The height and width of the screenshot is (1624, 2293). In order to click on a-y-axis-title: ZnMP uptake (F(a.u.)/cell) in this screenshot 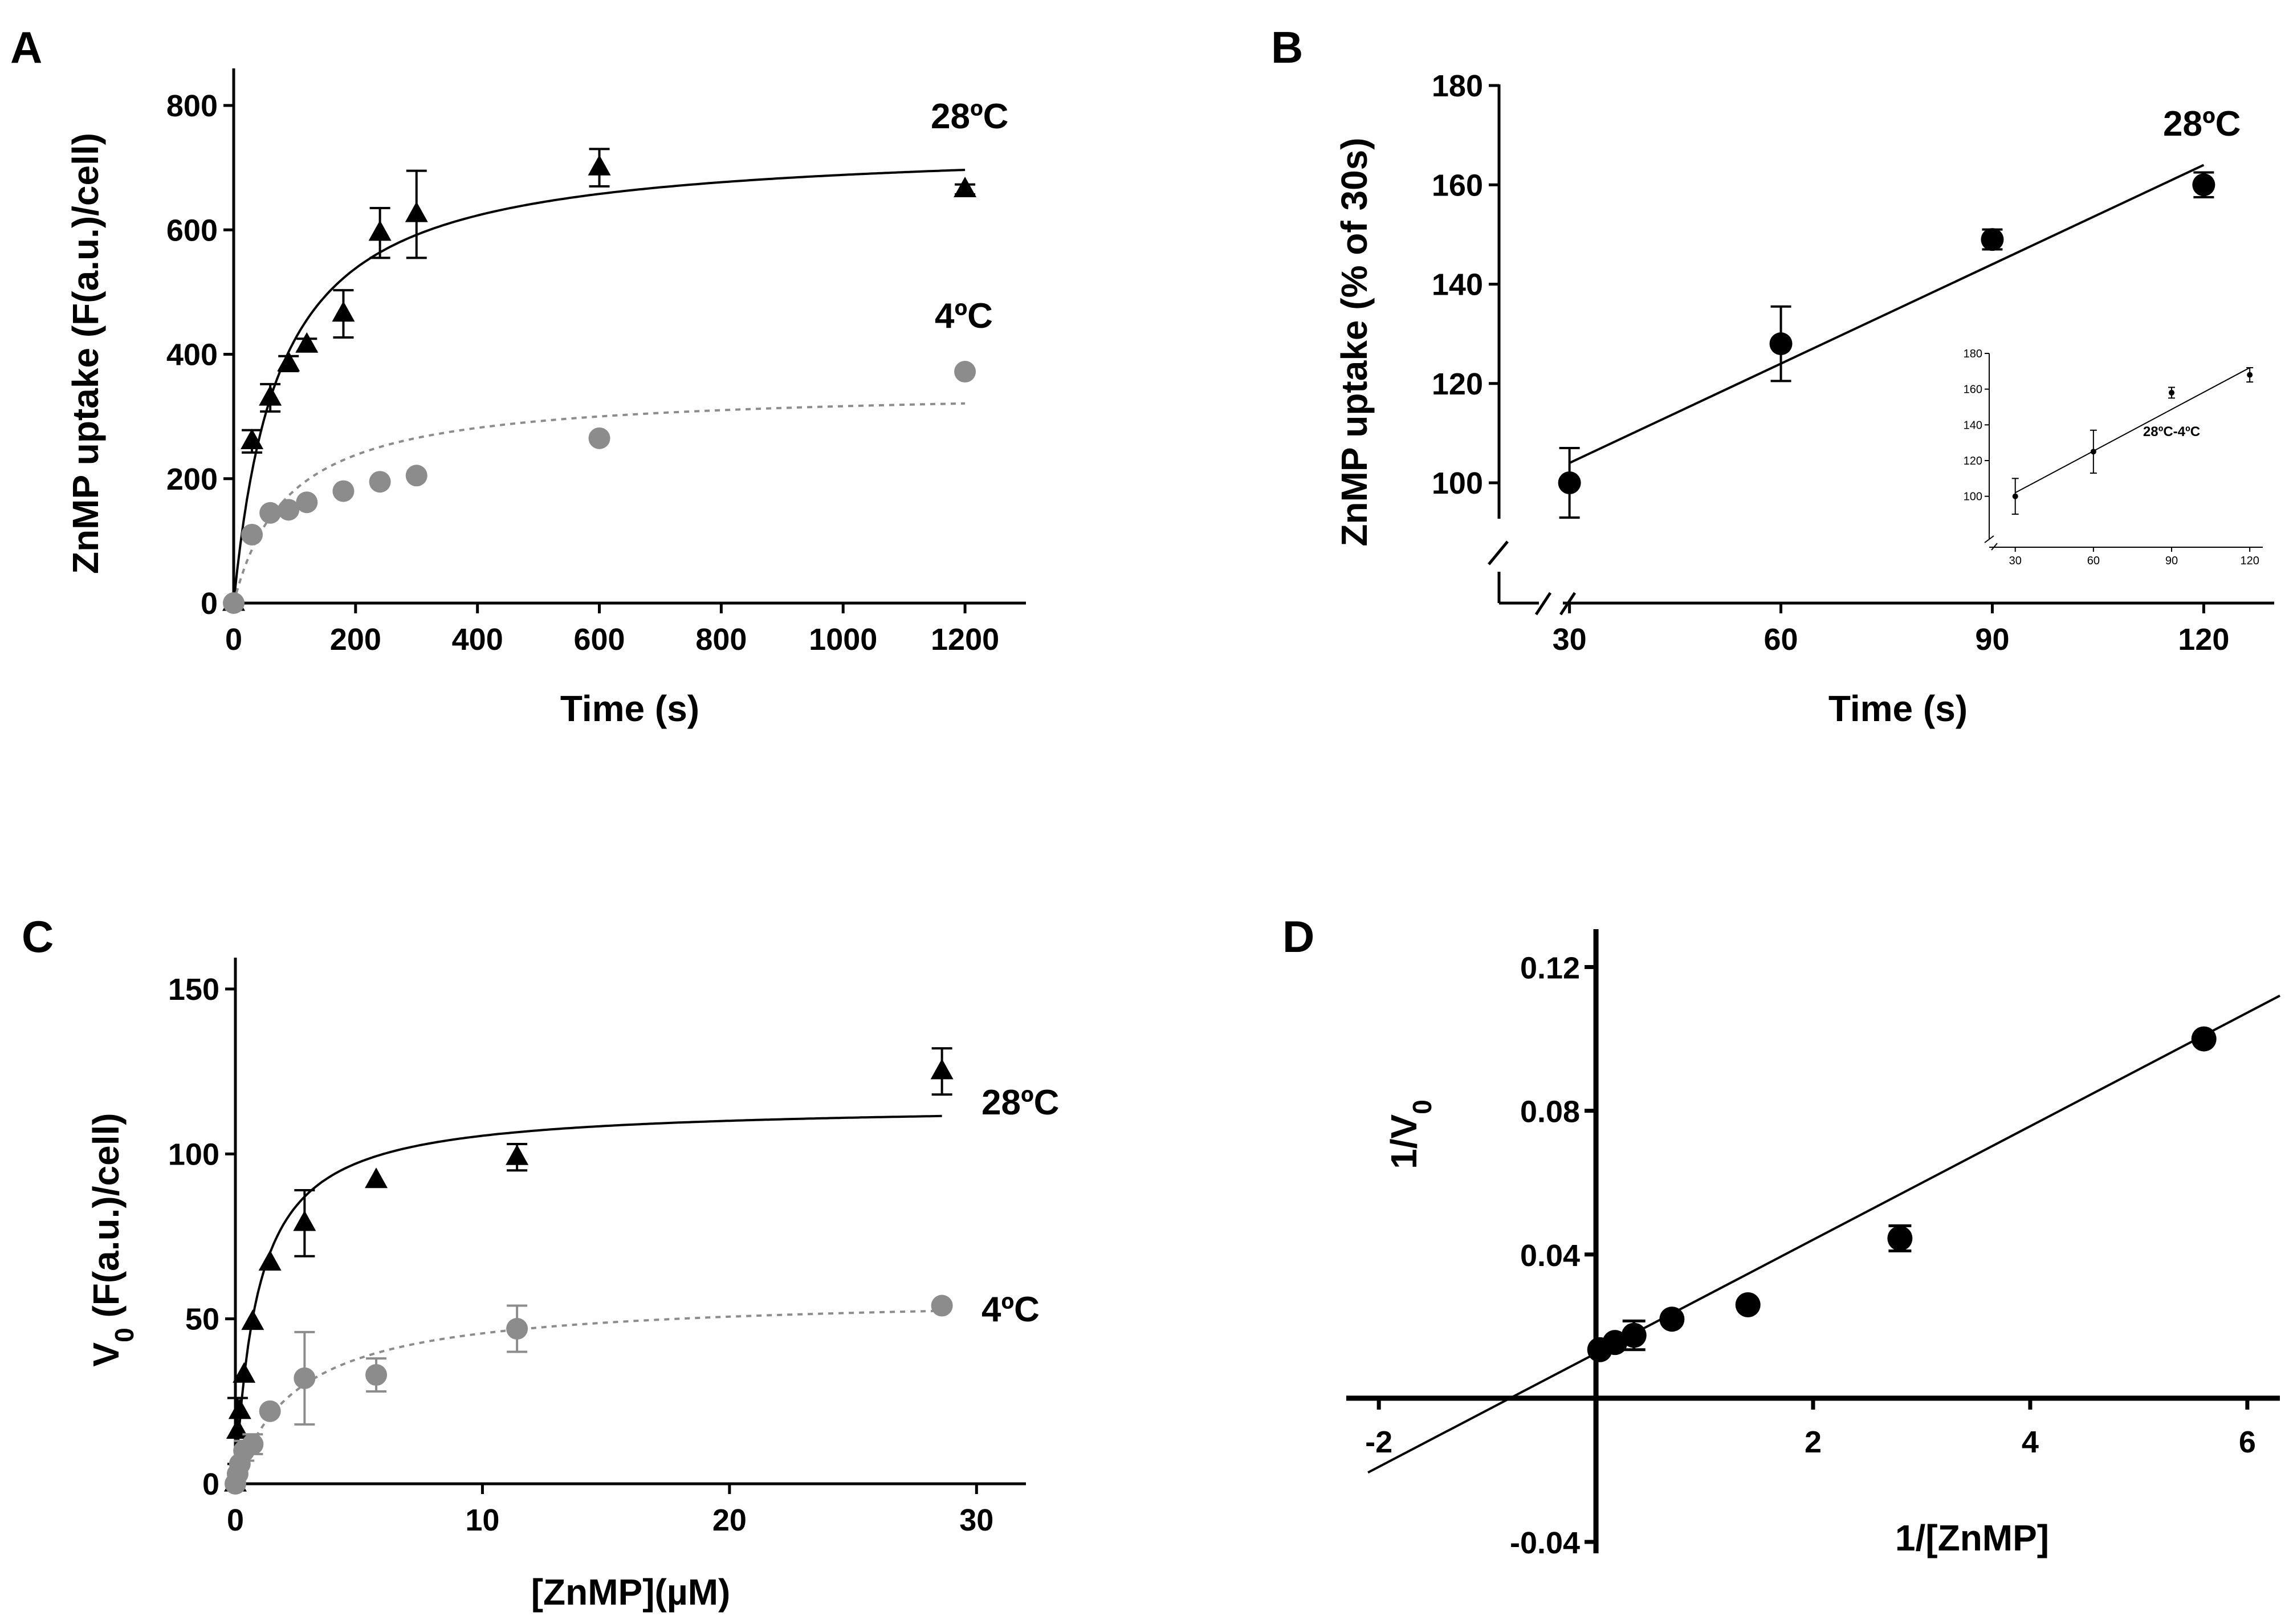, I will do `click(85, 354)`.